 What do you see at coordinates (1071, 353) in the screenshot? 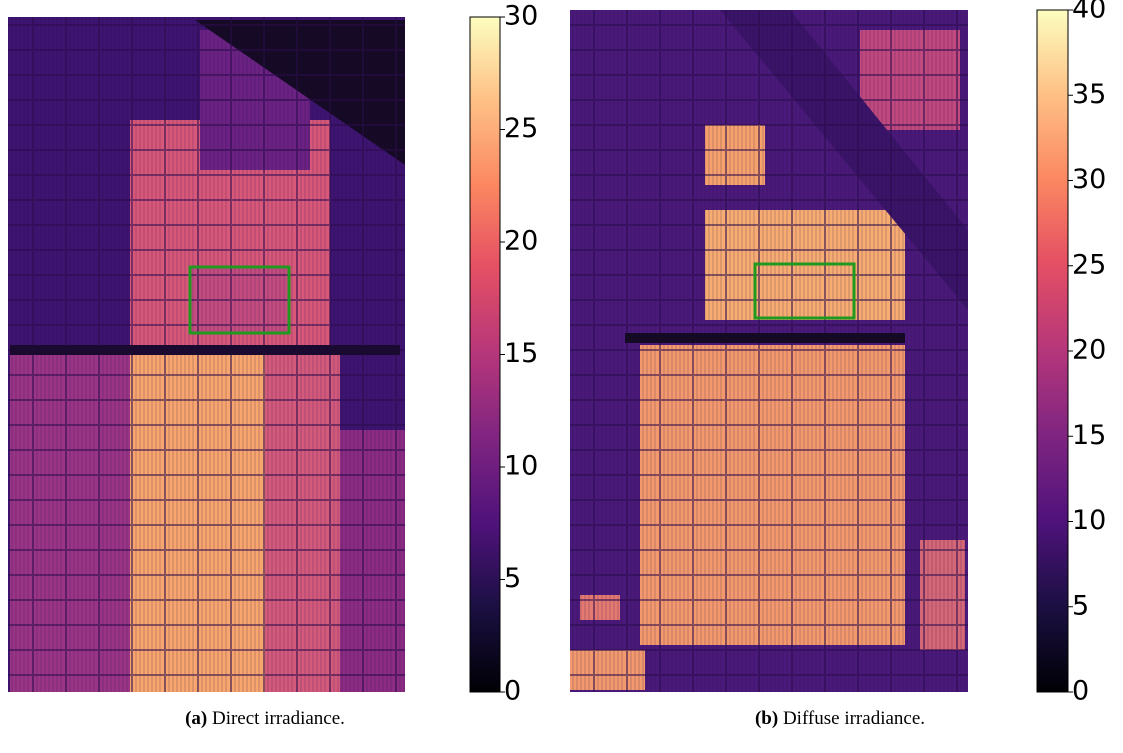
I see `colorbar-diffuse: 0 5 10 15 20 25 30 35 40` at bounding box center [1071, 353].